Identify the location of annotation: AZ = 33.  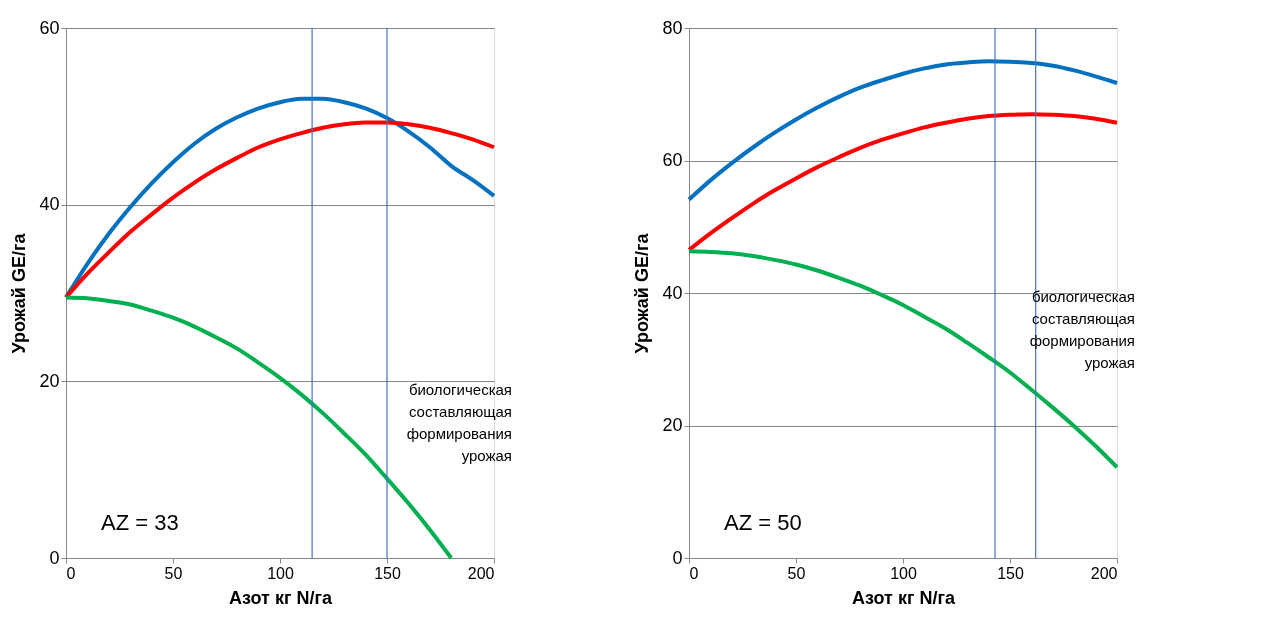
(140, 522).